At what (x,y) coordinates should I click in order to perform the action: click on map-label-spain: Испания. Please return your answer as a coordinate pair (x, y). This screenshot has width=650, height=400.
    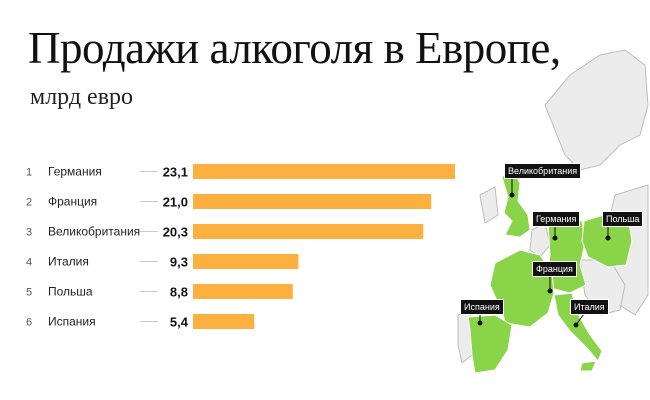
    Looking at the image, I should click on (482, 307).